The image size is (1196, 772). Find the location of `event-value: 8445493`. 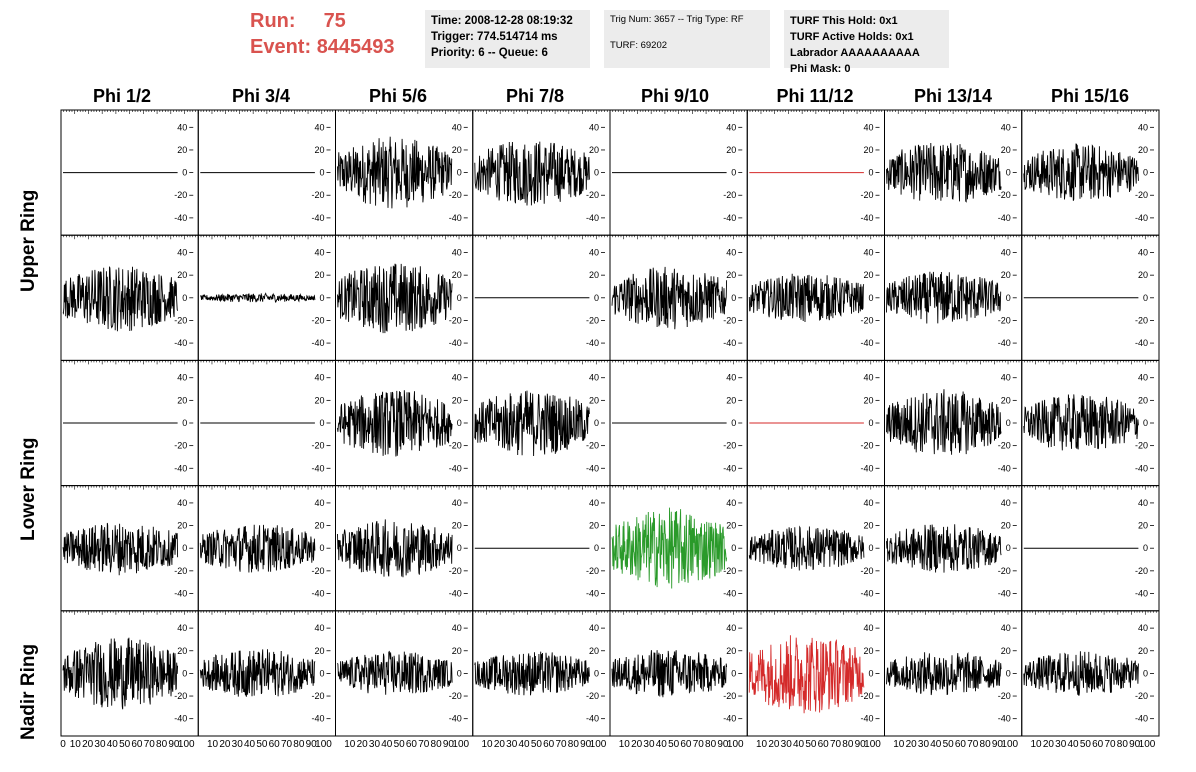

event-value: 8445493 is located at coordinates (355, 47).